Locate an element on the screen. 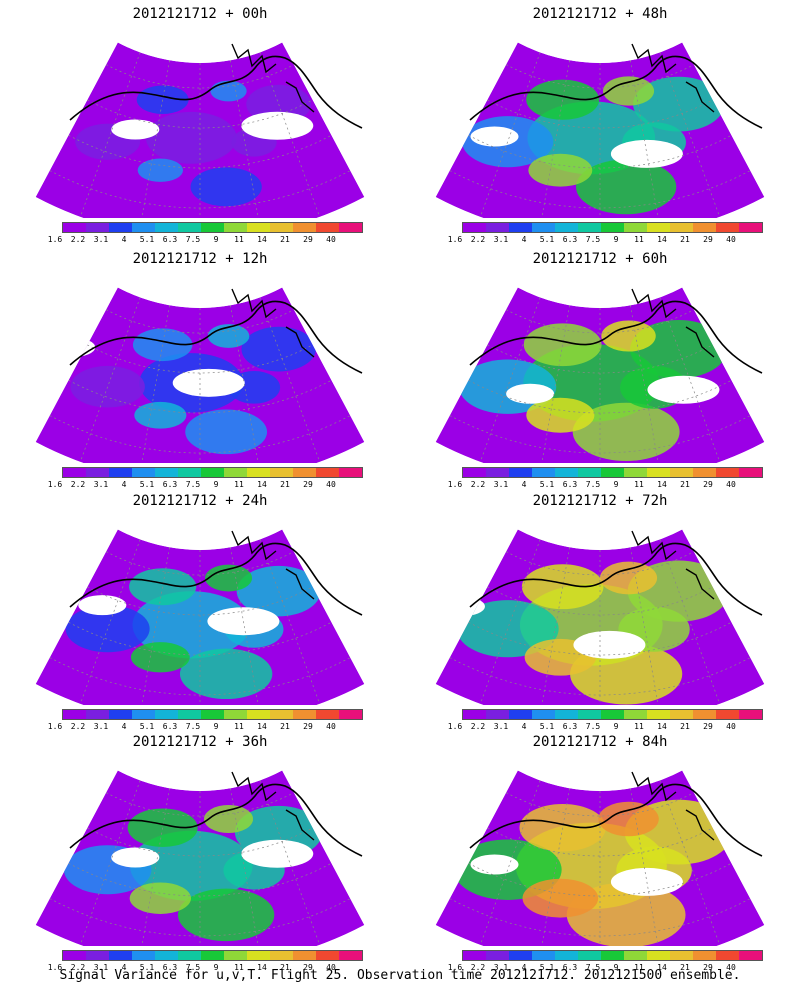  colorbar-tick-label: 3.1 is located at coordinates (101, 239).